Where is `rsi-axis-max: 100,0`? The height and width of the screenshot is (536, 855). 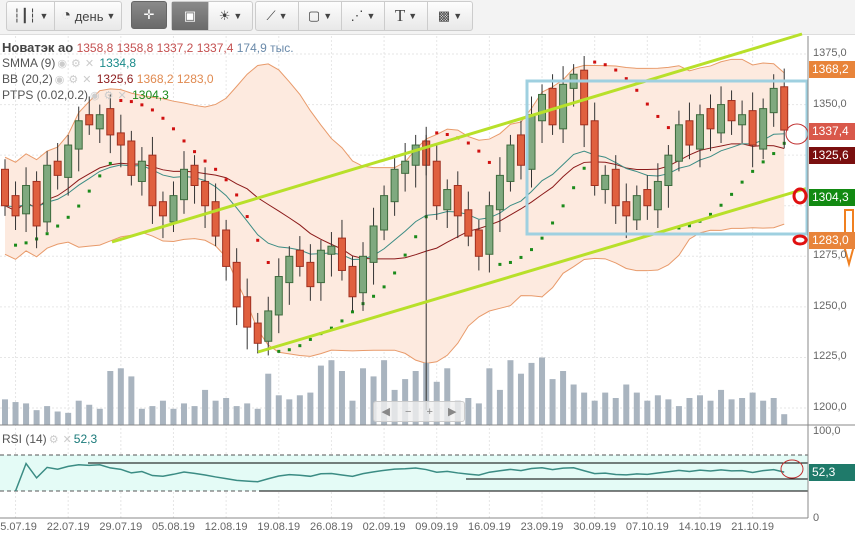 rsi-axis-max: 100,0 is located at coordinates (827, 431).